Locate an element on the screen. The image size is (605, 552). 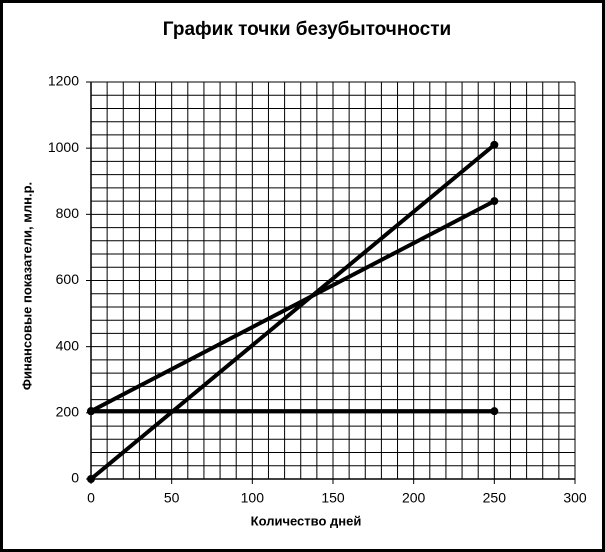
x-tick-label: 100 is located at coordinates (253, 498).